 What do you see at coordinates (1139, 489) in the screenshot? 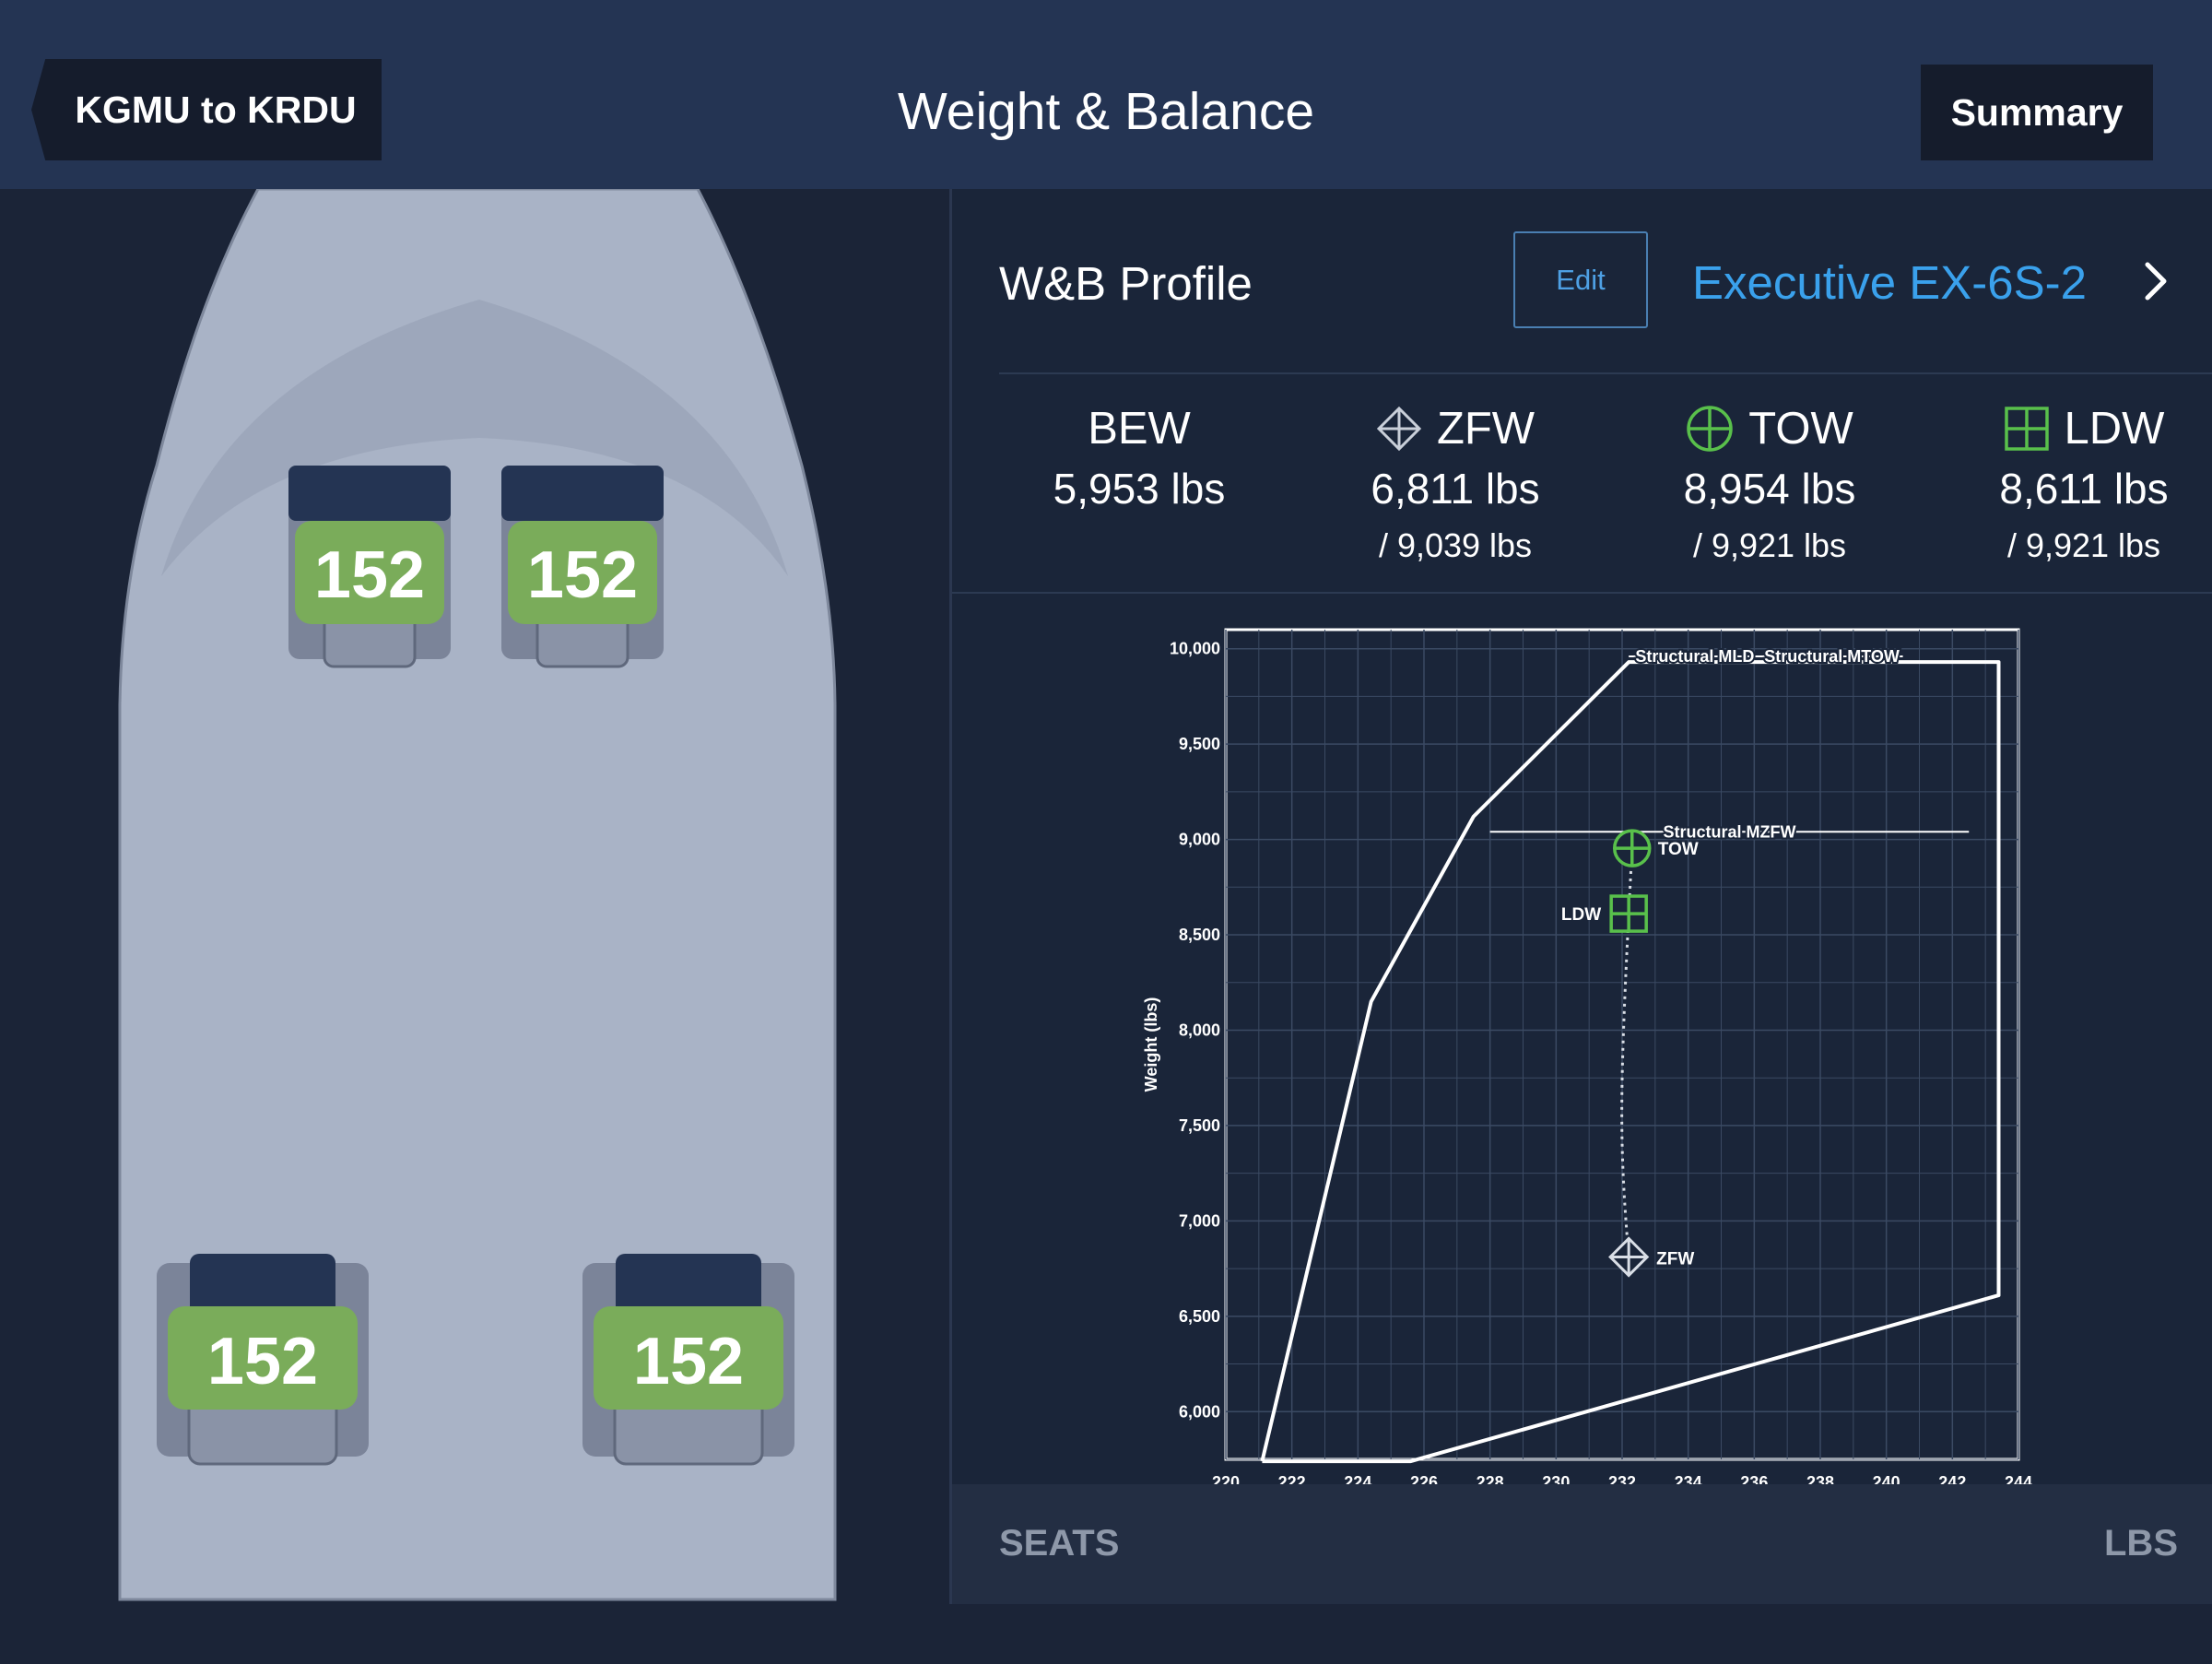
I see `bew-value: 5,953 lbs` at bounding box center [1139, 489].